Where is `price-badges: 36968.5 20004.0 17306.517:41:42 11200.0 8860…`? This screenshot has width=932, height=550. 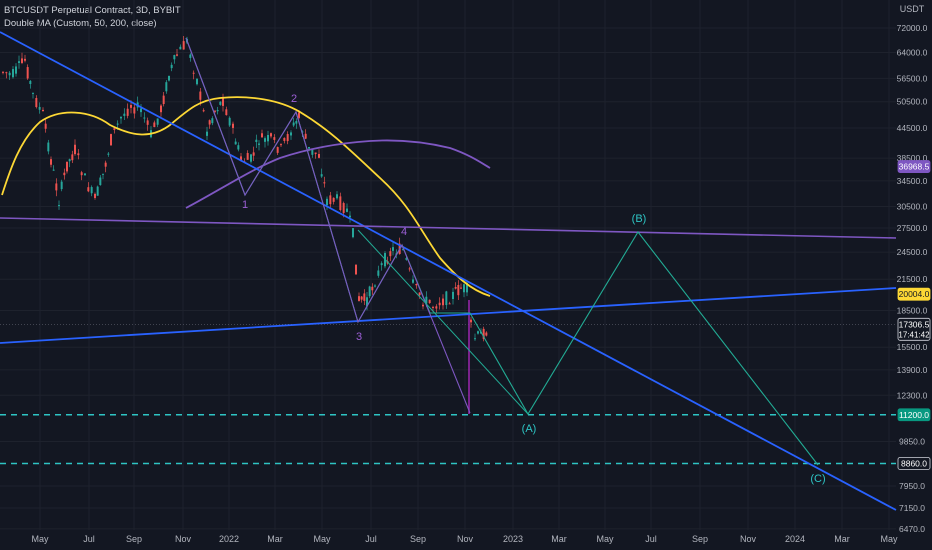
price-badges: 36968.5 20004.0 17306.517:41:42 11200.0 8860… is located at coordinates (914, 315).